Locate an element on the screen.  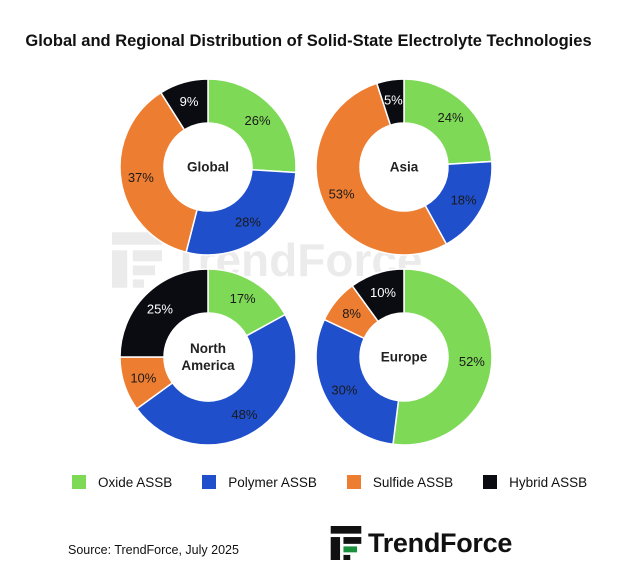
donut-global: 26% 28% 37% 9% Global is located at coordinates (208, 167).